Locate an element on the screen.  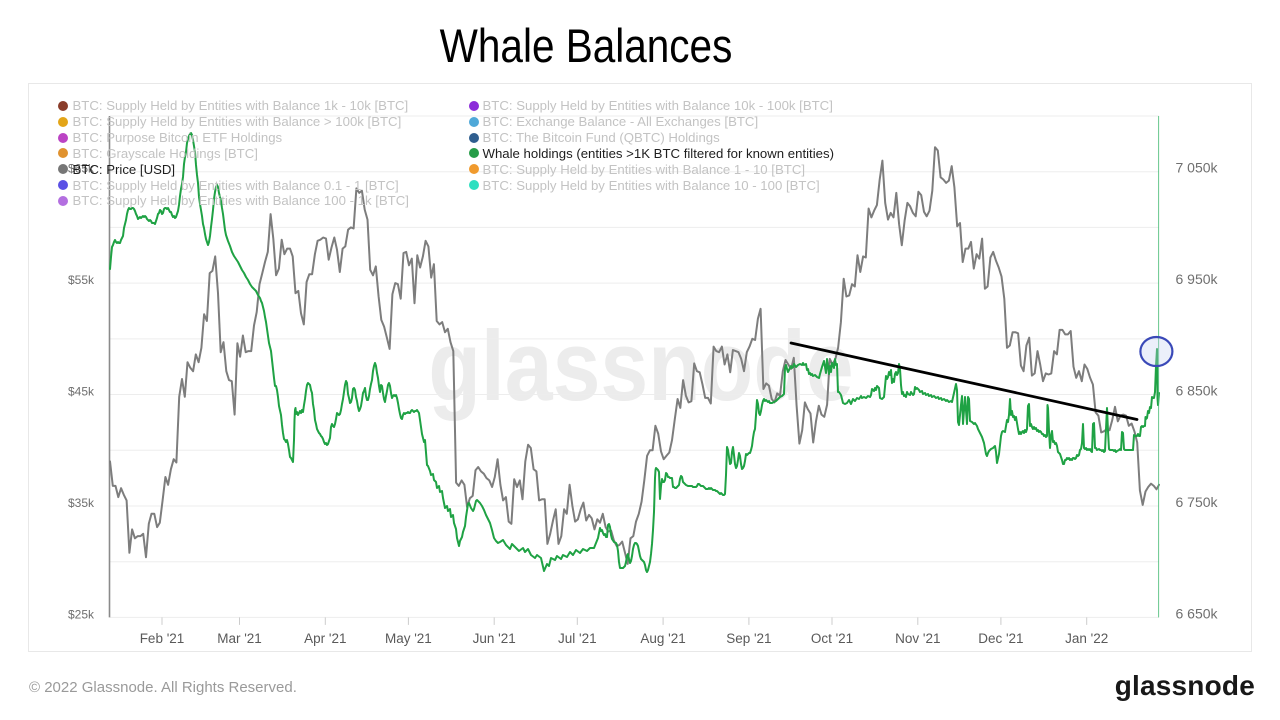
svg-text: May '21 is located at coordinates (408, 638).